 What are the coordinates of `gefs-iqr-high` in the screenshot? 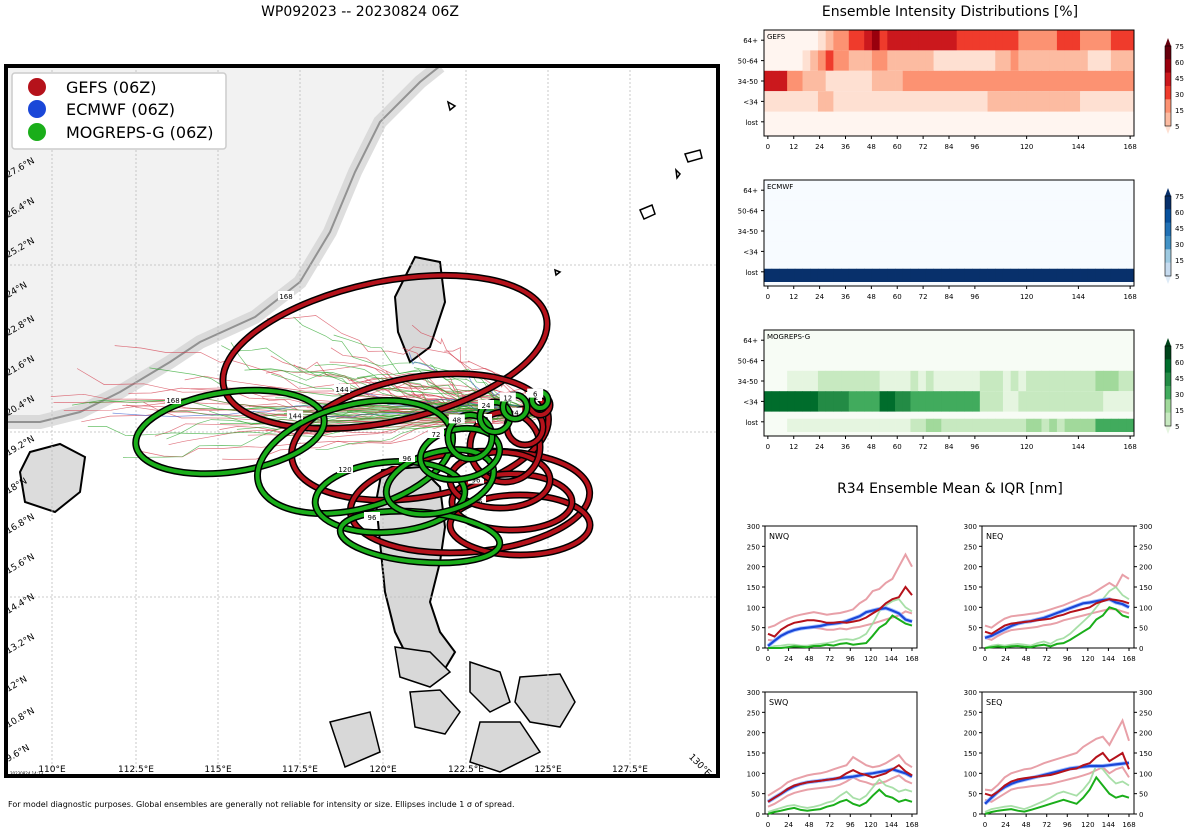 It's located at (840, 775).